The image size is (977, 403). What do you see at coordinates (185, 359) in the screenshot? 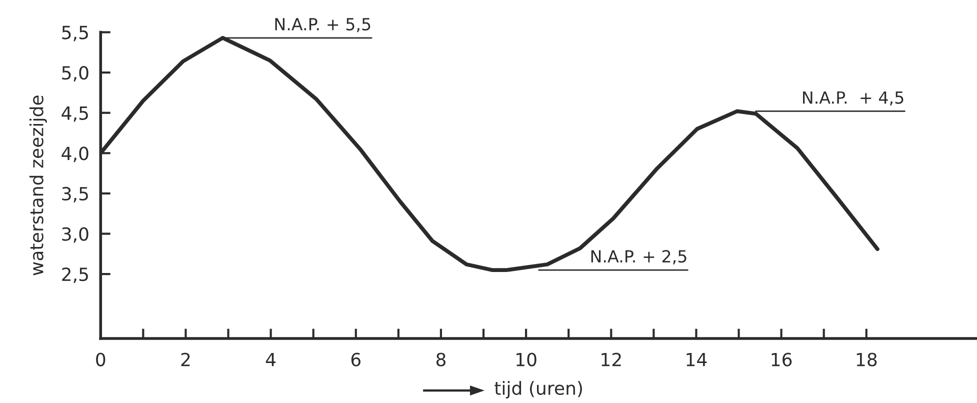
I see `x-tick-label: 2` at bounding box center [185, 359].